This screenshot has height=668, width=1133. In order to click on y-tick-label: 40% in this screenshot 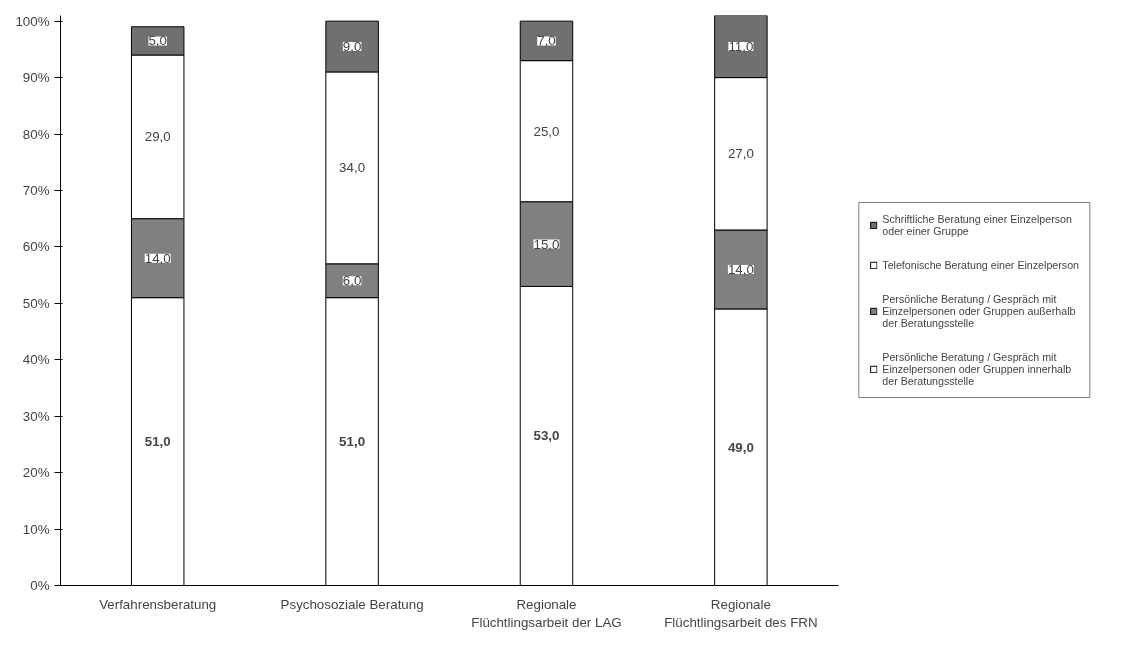, I will do `click(36, 360)`.